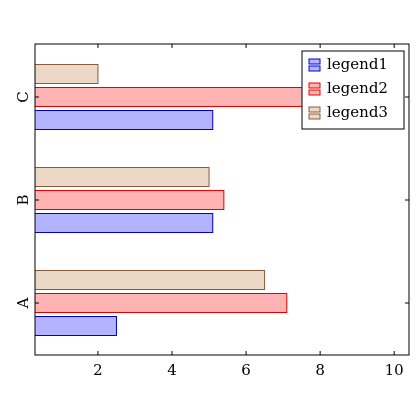  Describe the element at coordinates (246, 370) in the screenshot. I see `x-tick-label-6: 6` at that location.